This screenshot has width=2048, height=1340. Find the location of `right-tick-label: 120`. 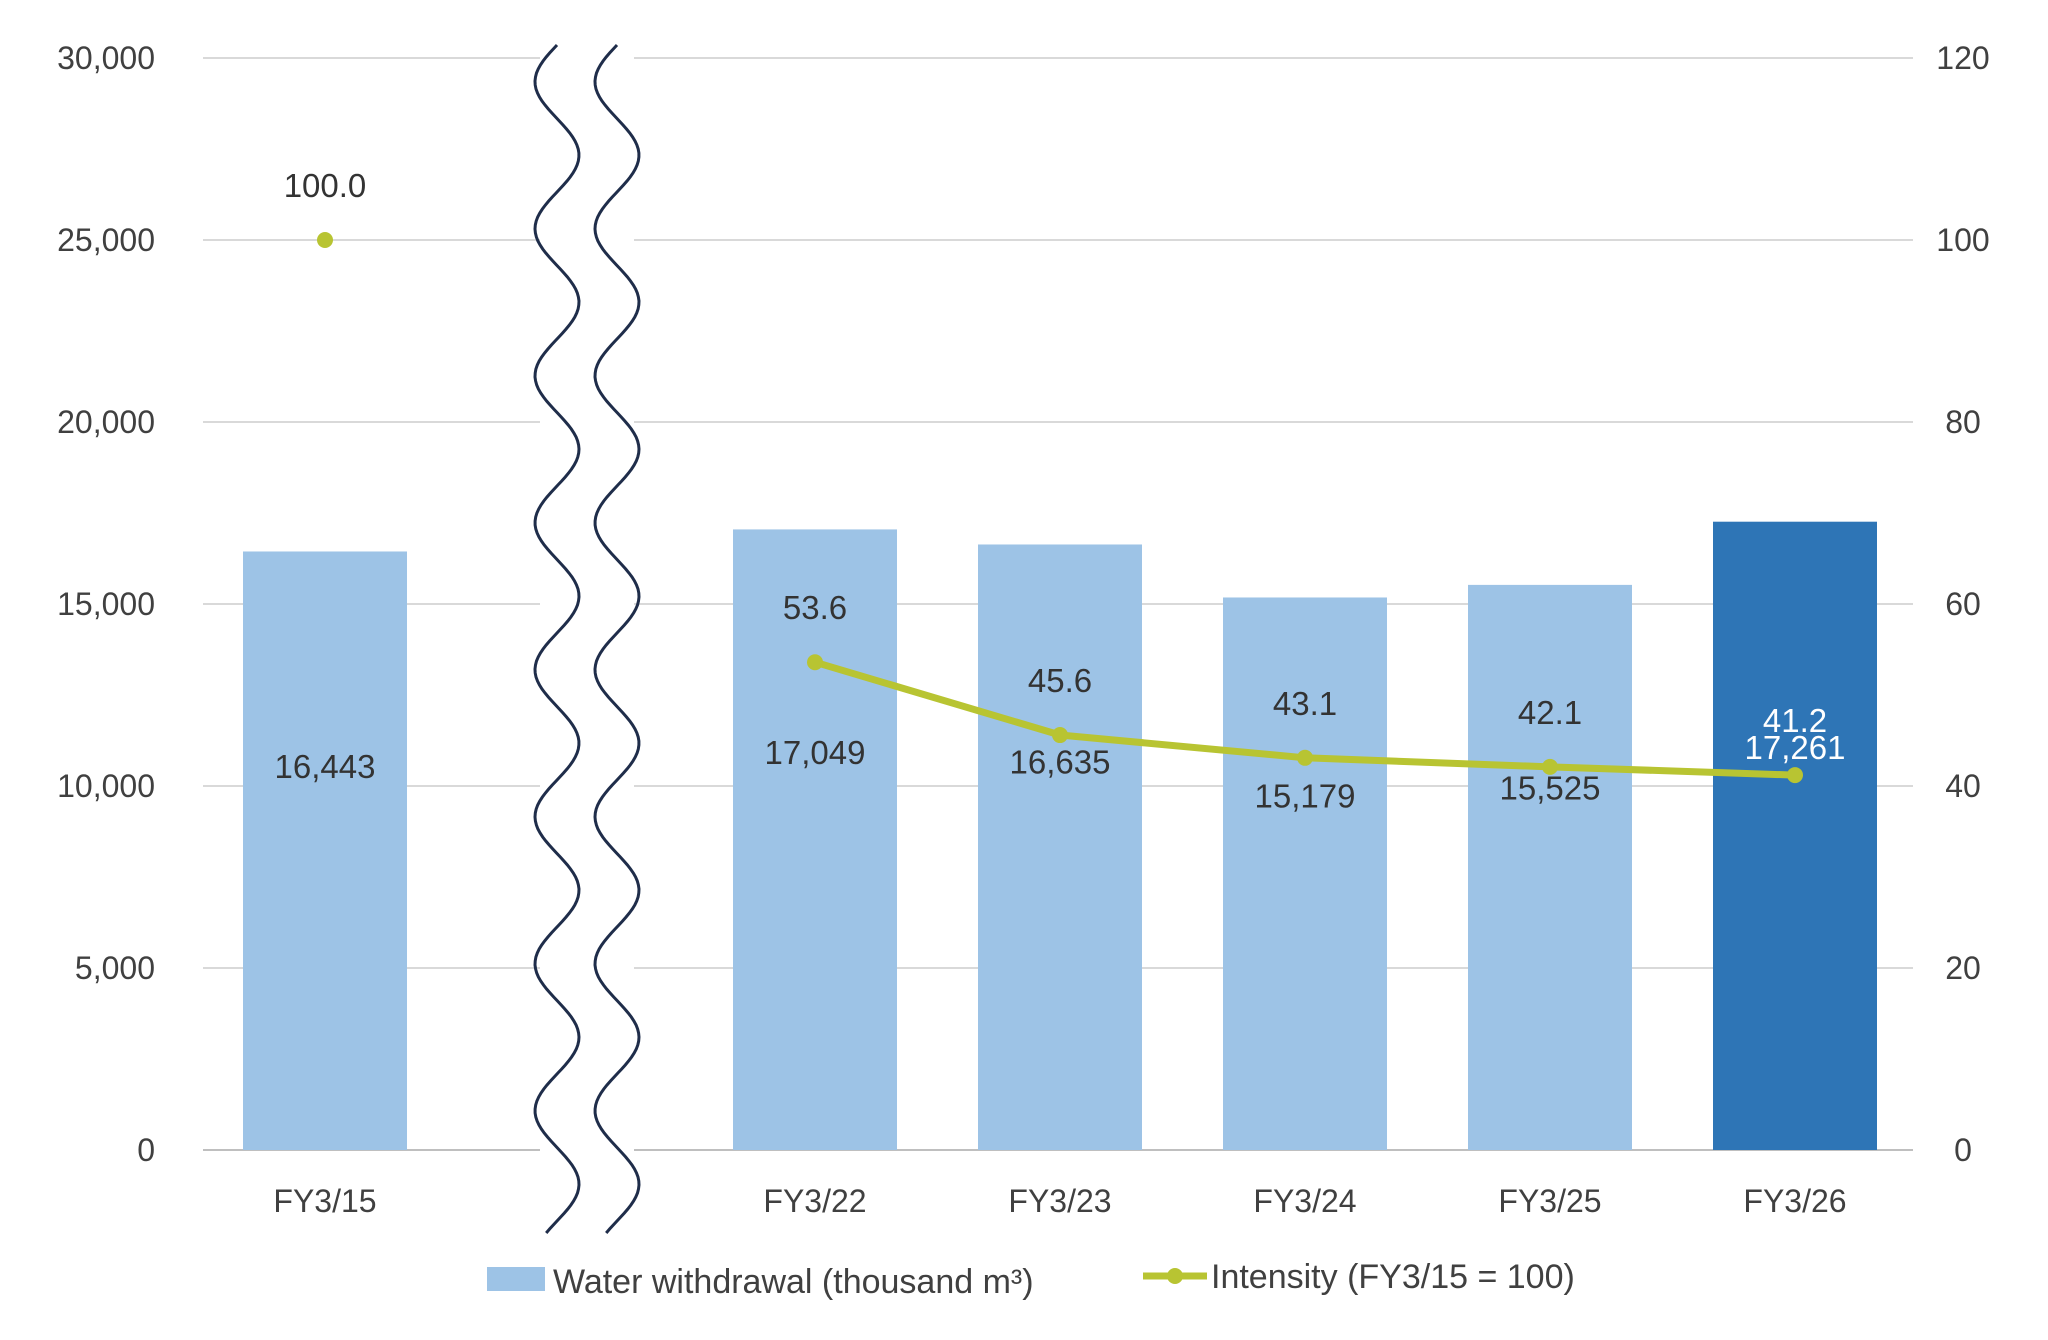

right-tick-label: 120 is located at coordinates (1962, 58).